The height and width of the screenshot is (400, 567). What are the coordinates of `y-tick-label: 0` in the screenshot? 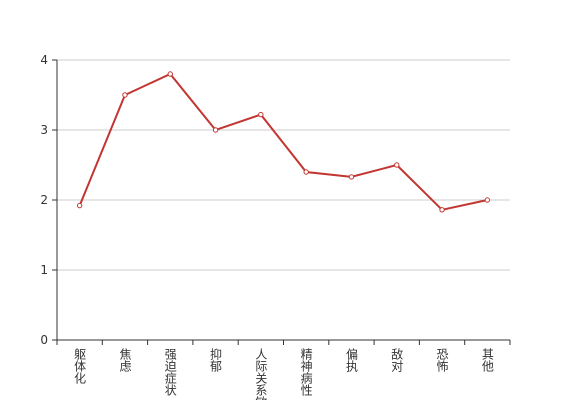 It's located at (44, 340).